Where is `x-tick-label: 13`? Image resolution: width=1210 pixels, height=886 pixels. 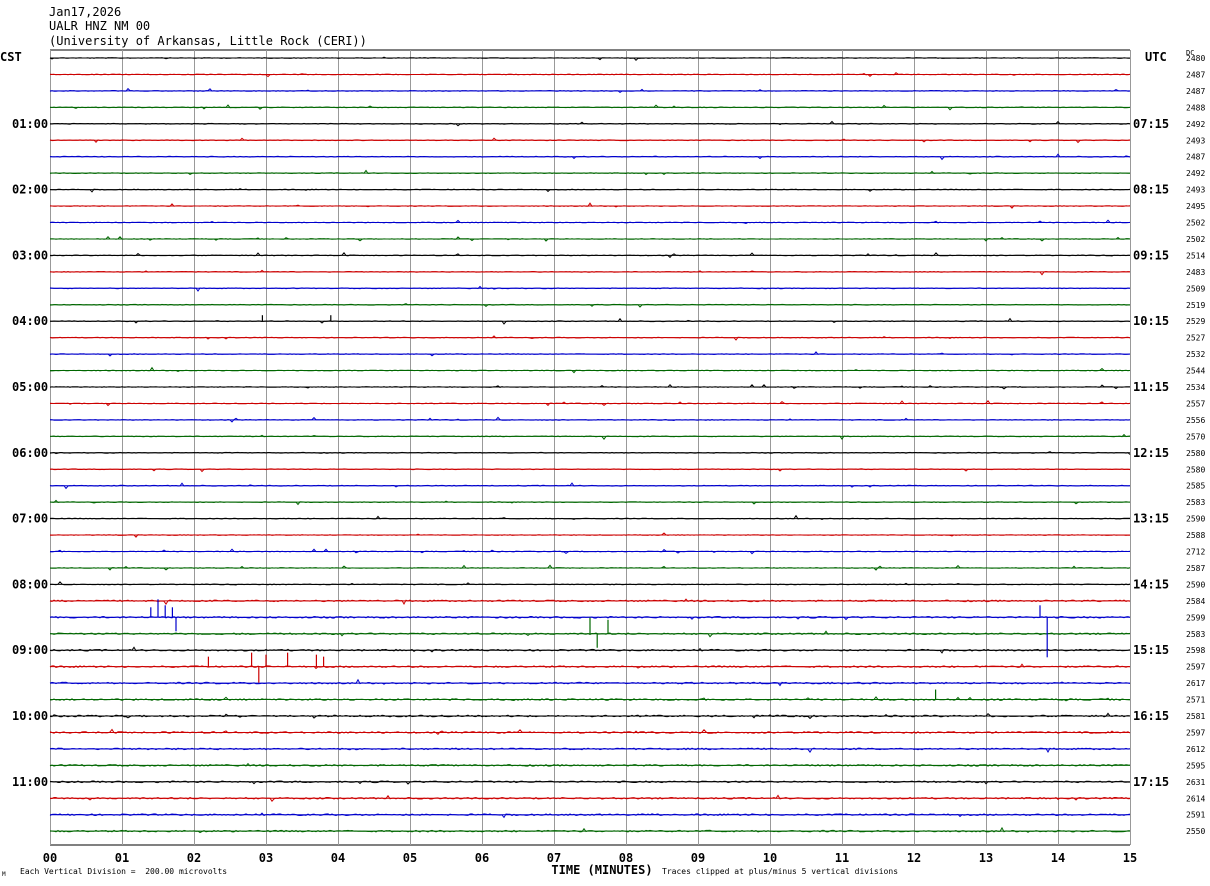
x-tick-label: 13 is located at coordinates (986, 858).